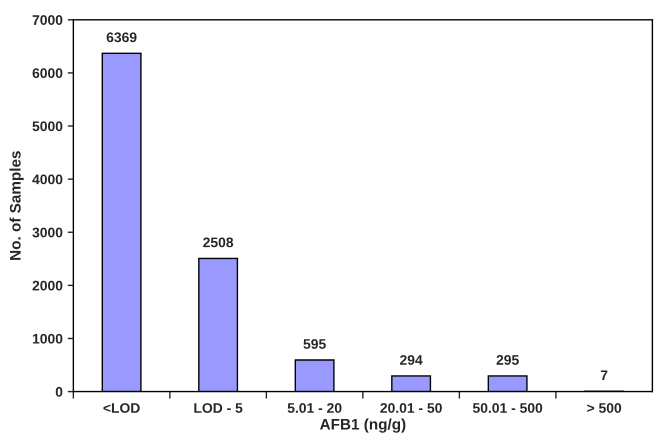  Describe the element at coordinates (121, 37) in the screenshot. I see `data-label: 6369` at that location.